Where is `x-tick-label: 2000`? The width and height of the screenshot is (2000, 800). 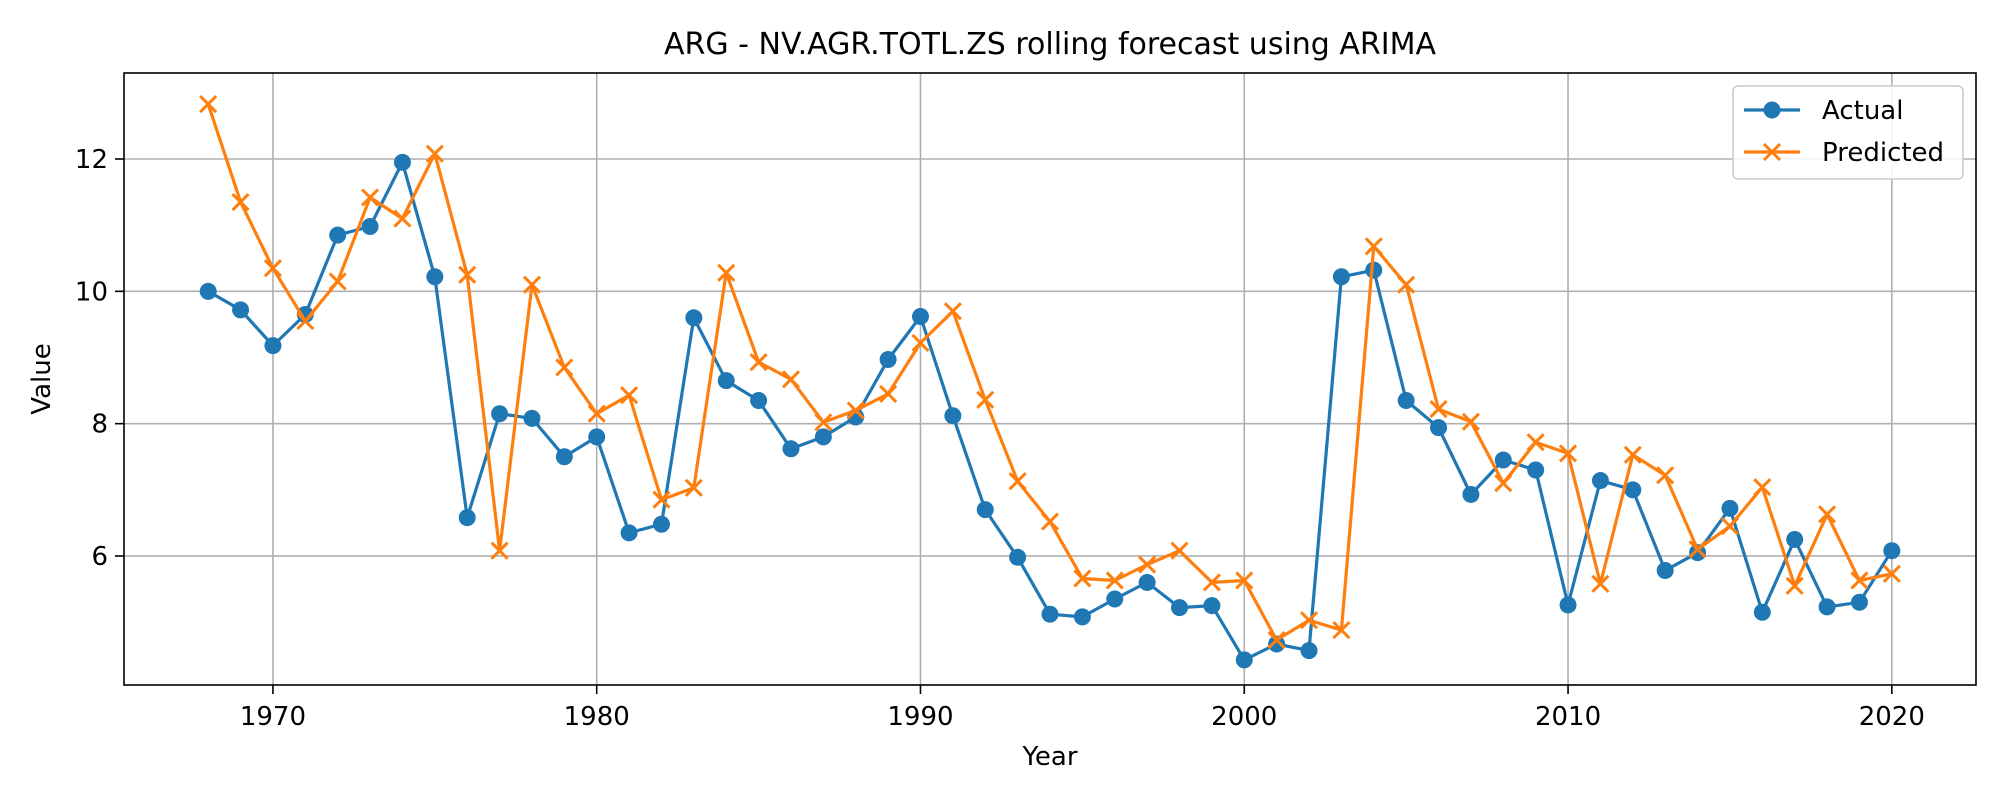 x-tick-label: 2000 is located at coordinates (1244, 717).